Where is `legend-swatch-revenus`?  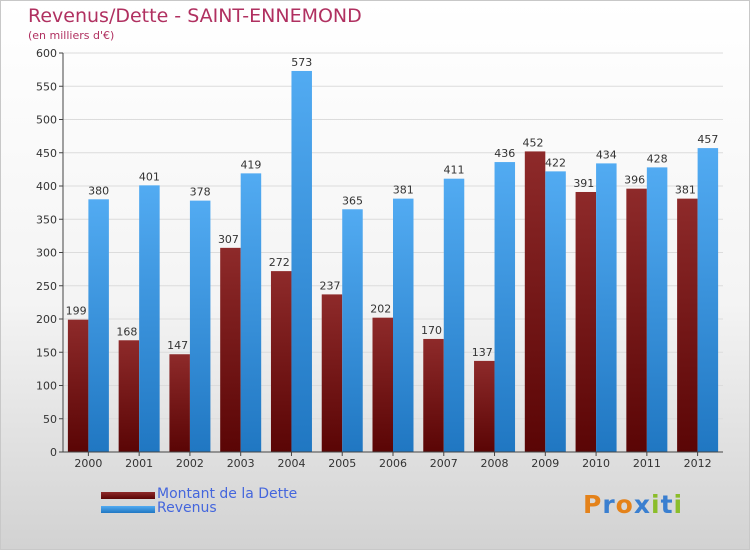
legend-swatch-revenus is located at coordinates (128, 509).